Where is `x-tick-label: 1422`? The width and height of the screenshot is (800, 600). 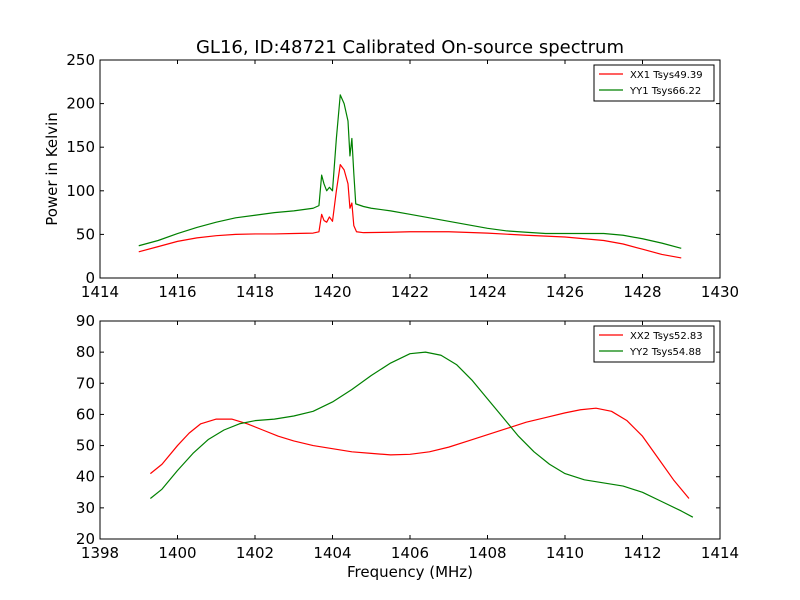
x-tick-label: 1422 is located at coordinates (410, 292).